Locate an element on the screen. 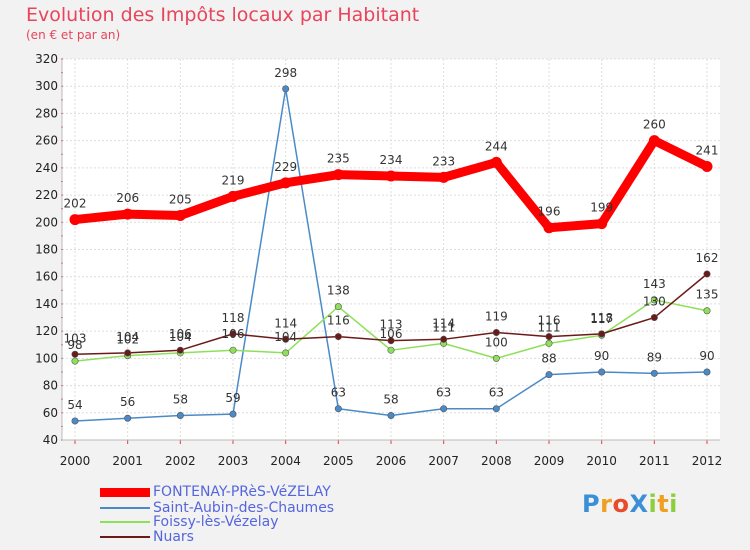 The height and width of the screenshot is (550, 750). x-tick-label: 2005 is located at coordinates (338, 461).